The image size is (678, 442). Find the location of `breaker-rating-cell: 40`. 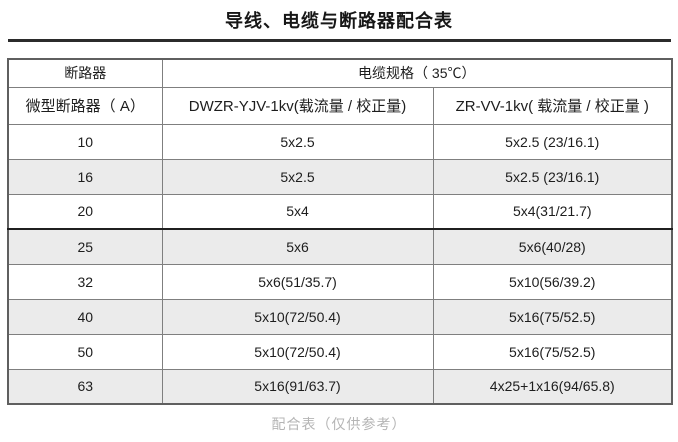

breaker-rating-cell: 40 is located at coordinates (85, 316).